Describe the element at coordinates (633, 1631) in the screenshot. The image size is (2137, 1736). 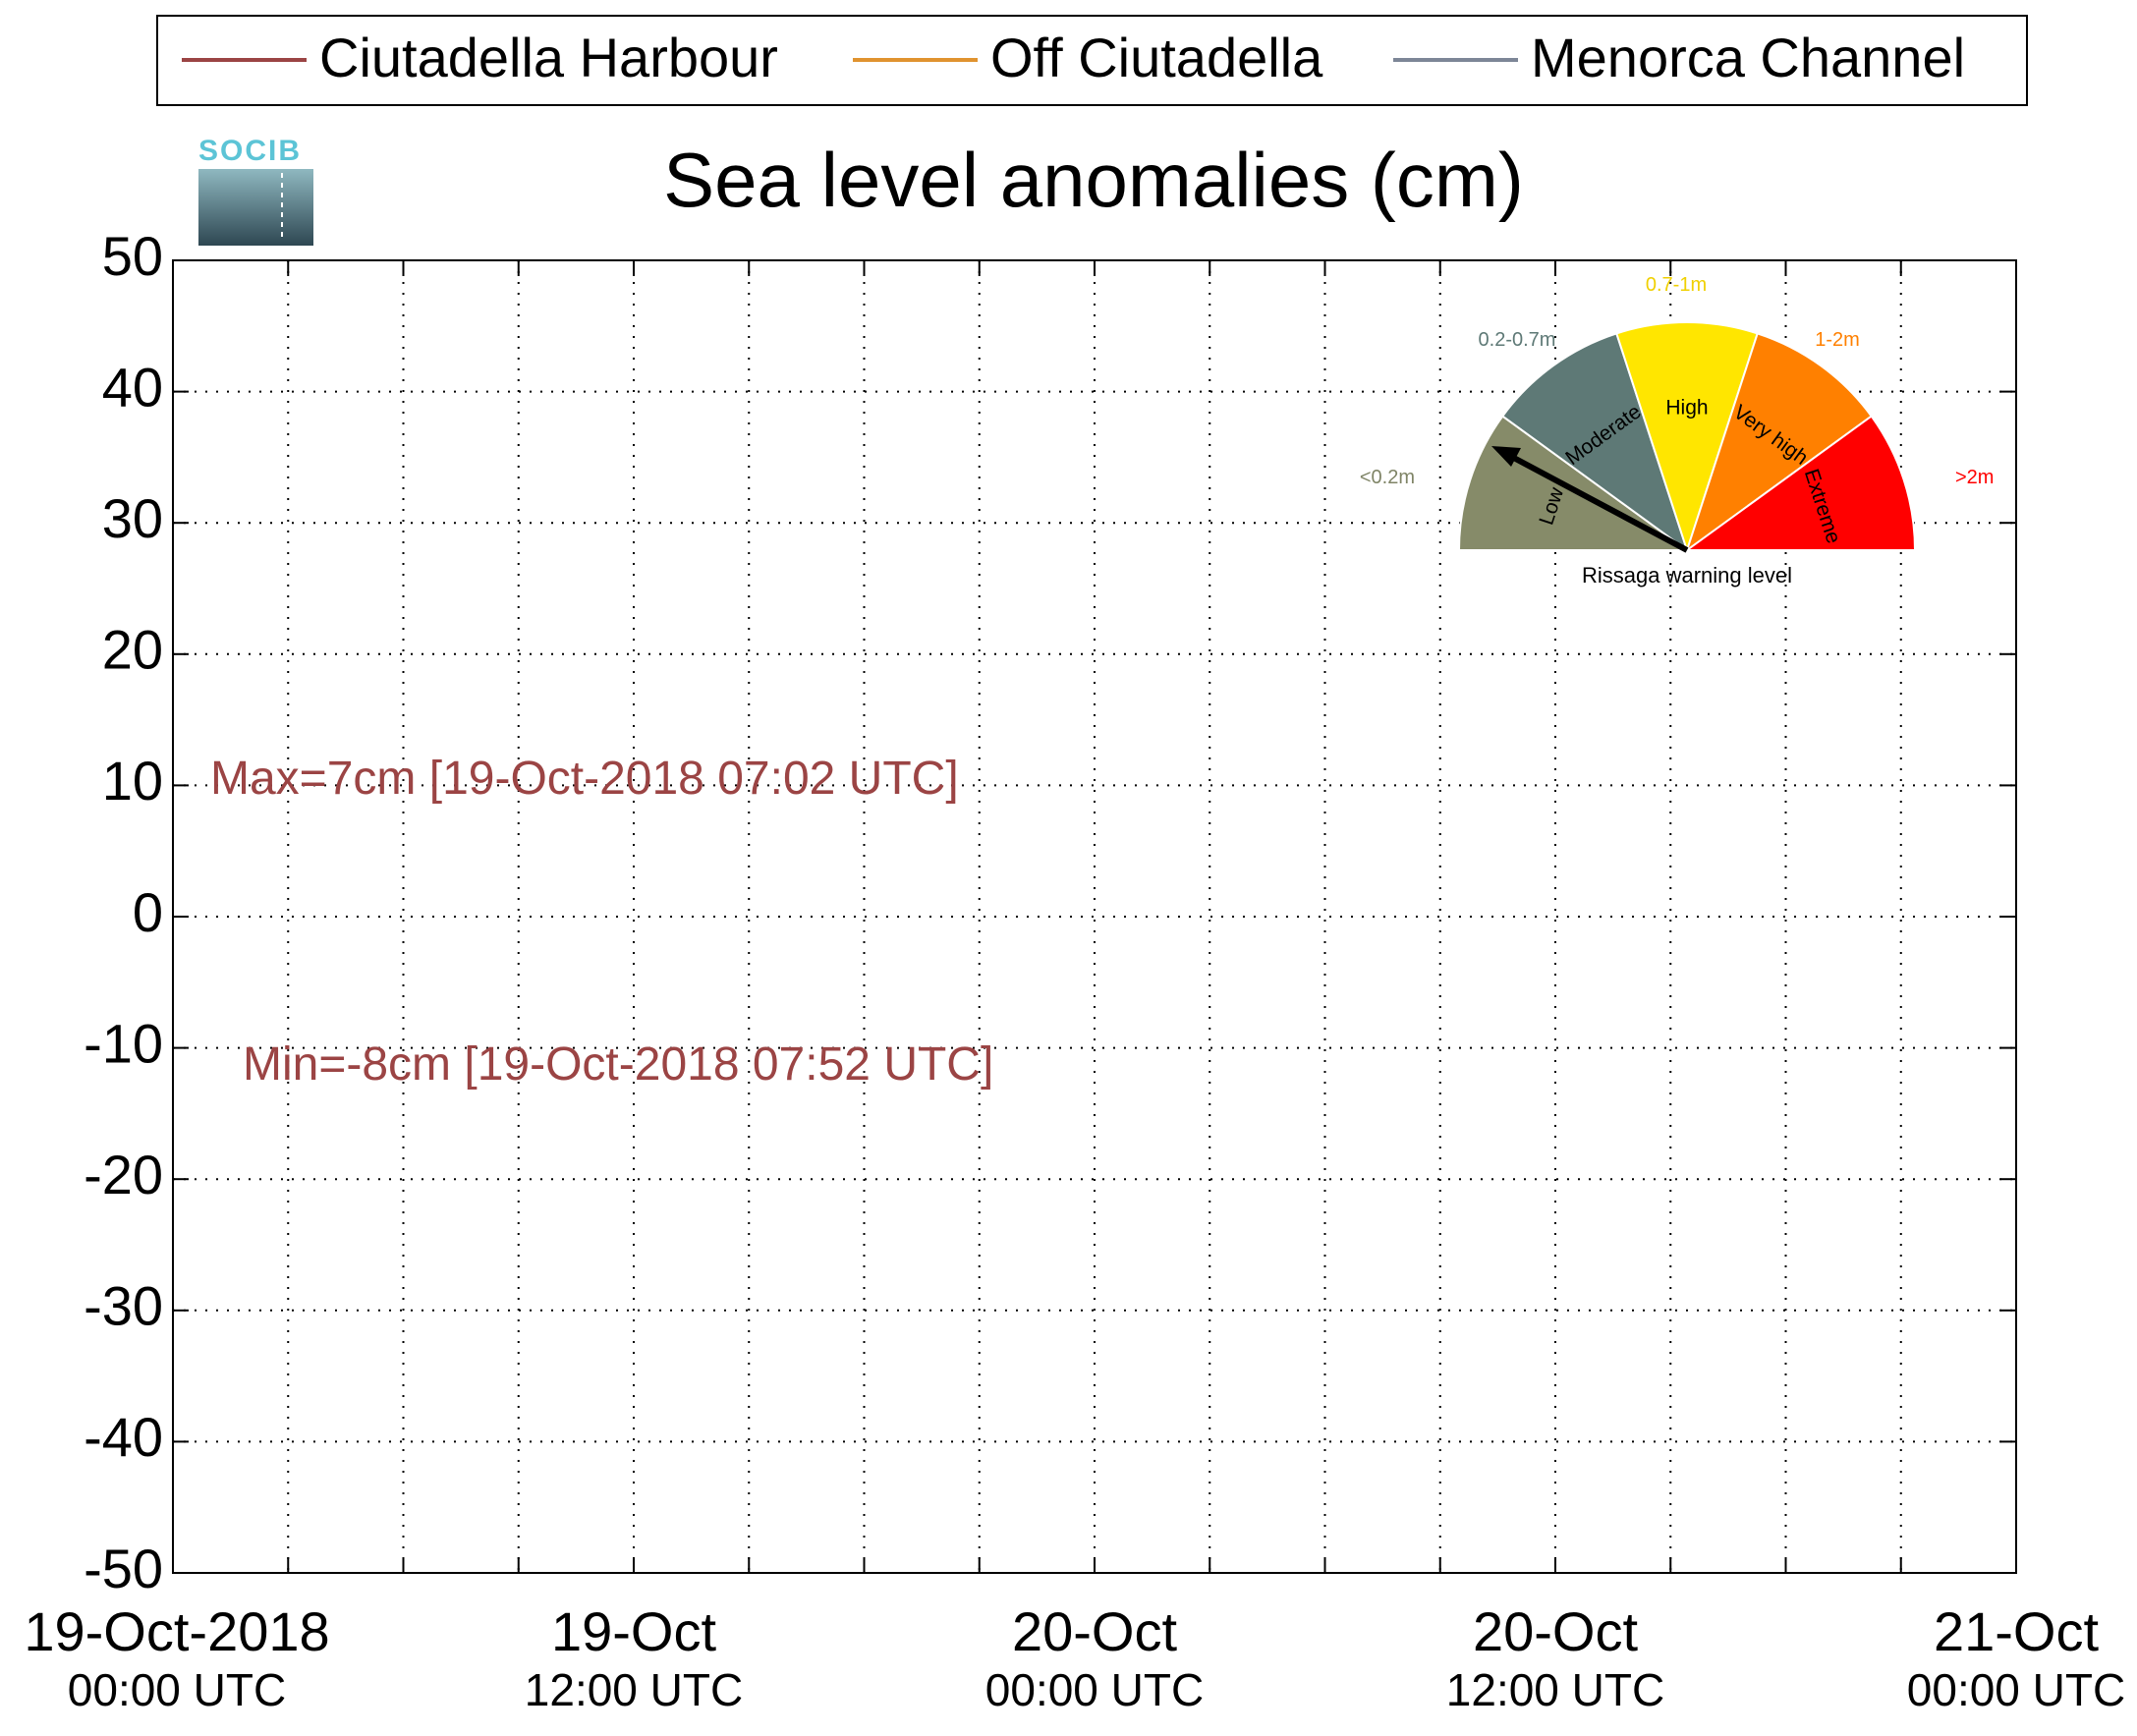
I see `x-tick-label-date: 19-Oct` at that location.